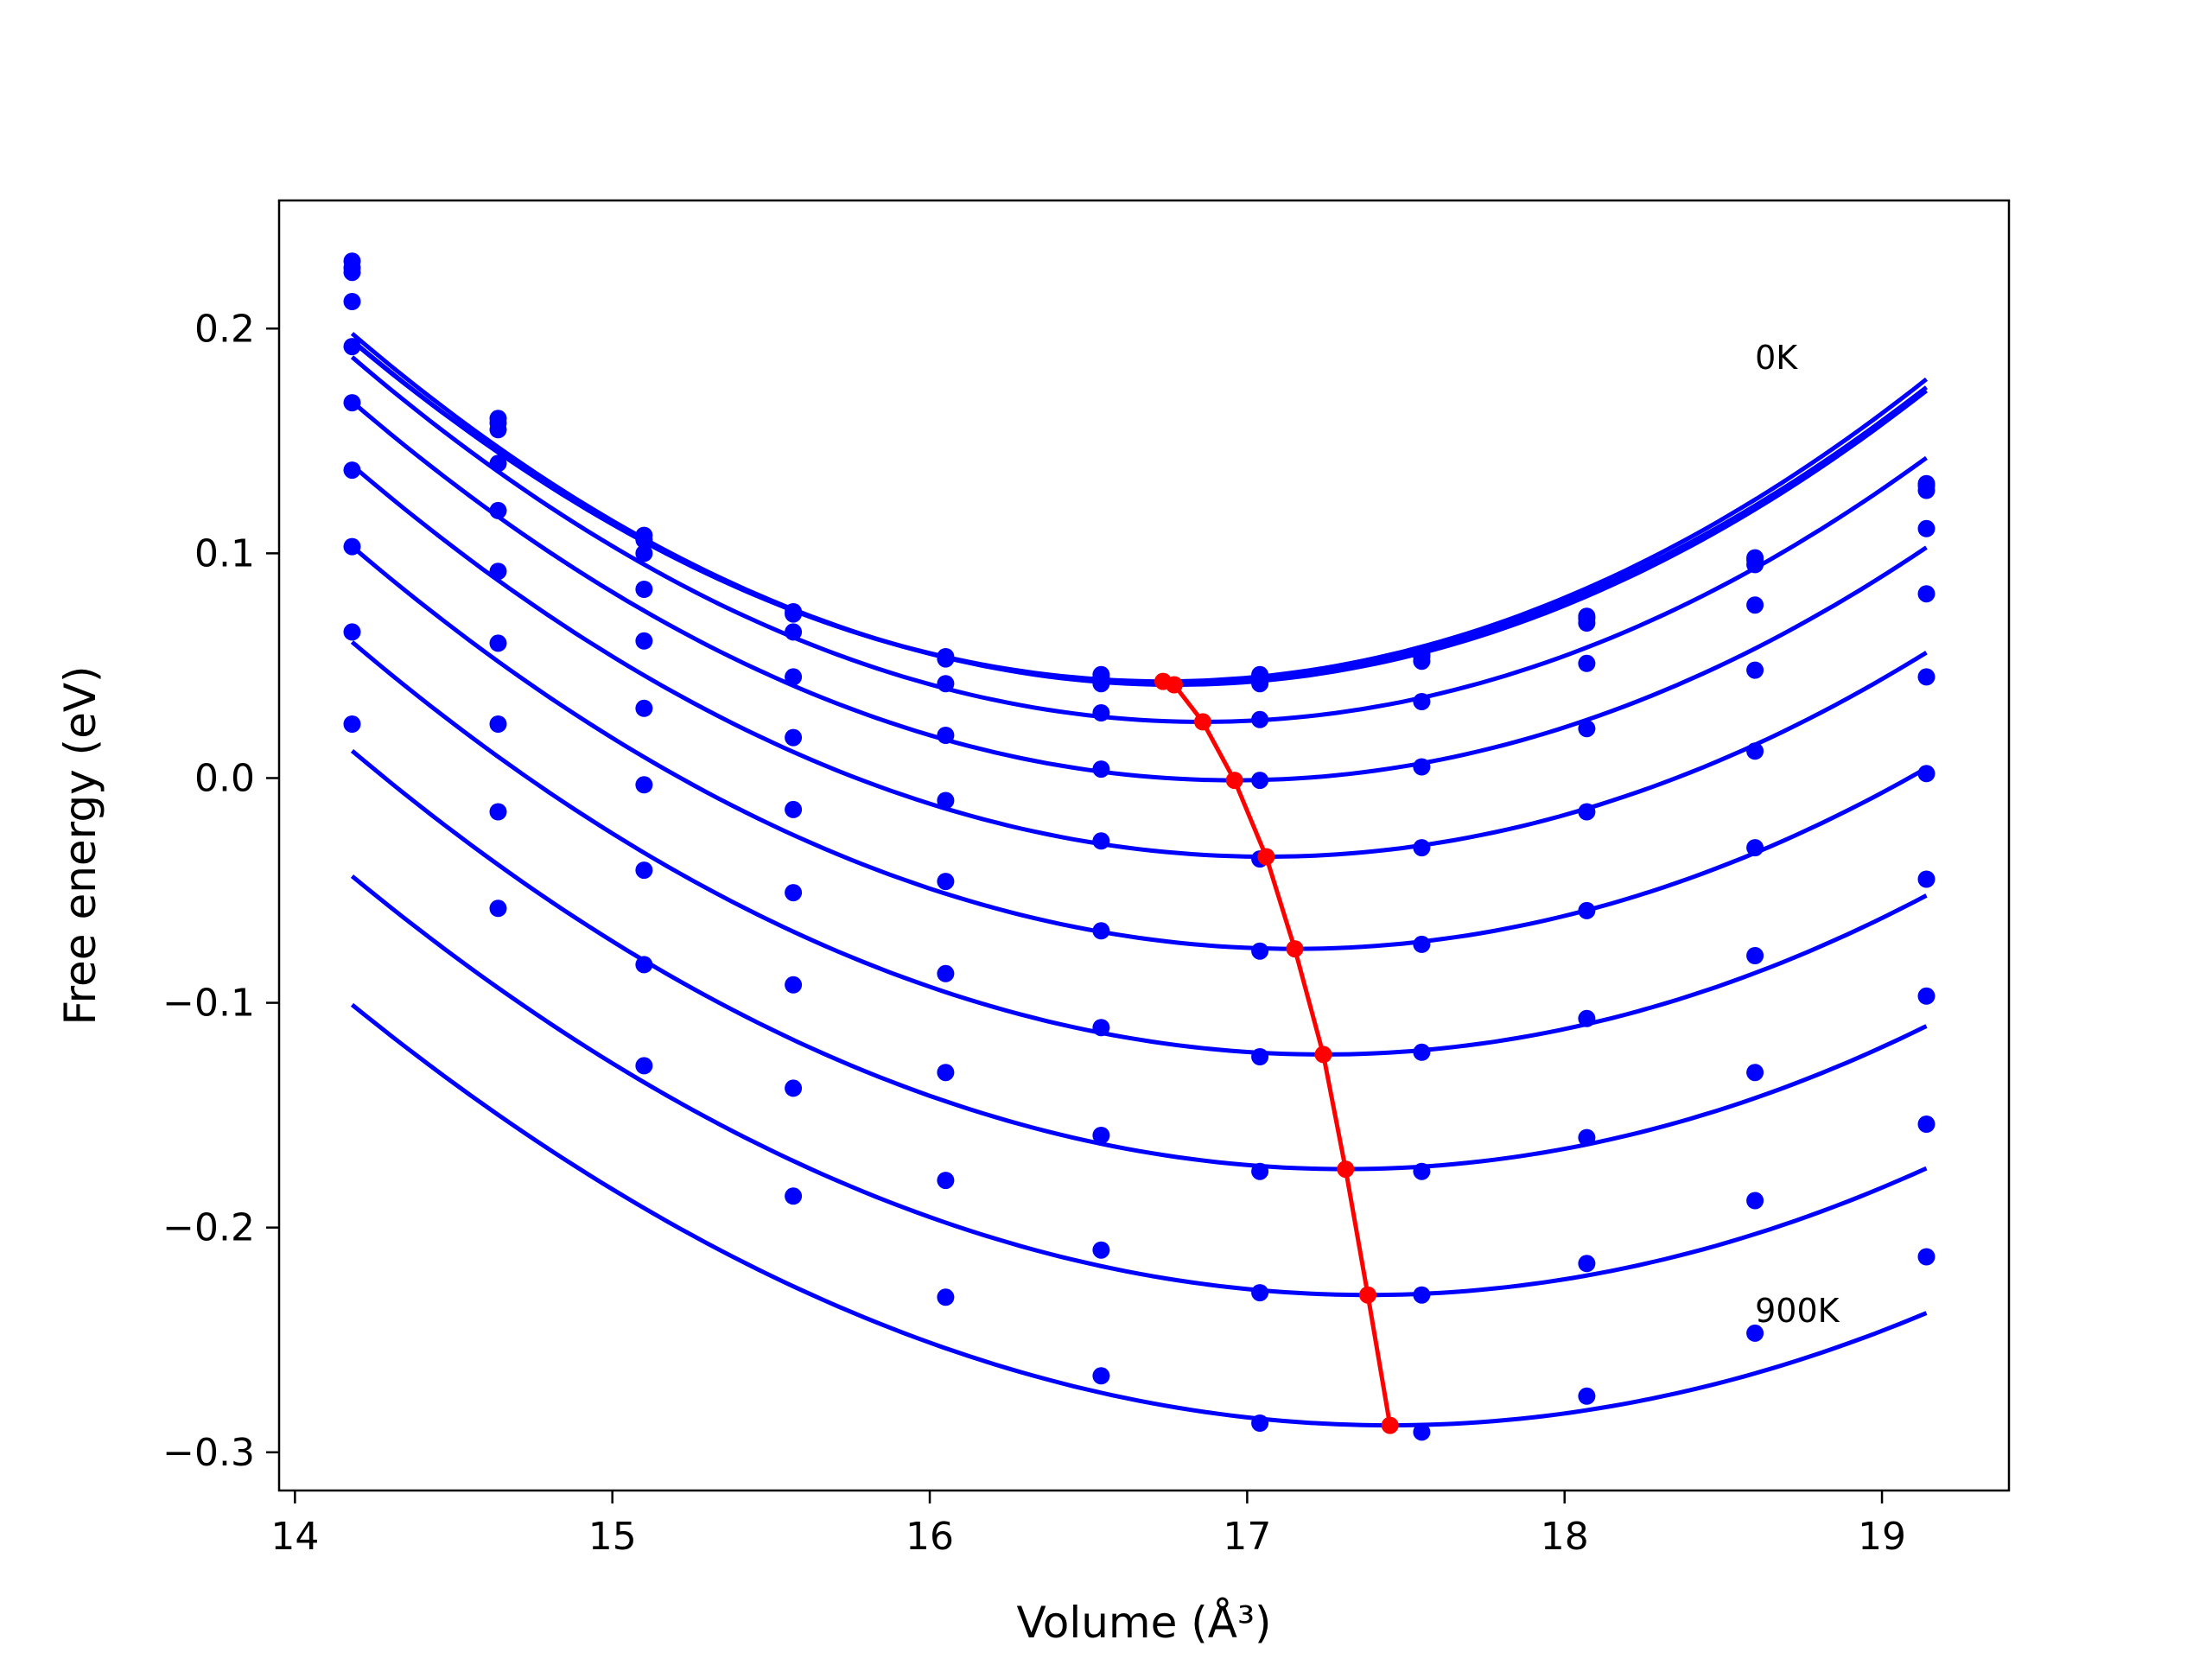  I want to click on annotation-900k: 900K, so click(1797, 1311).